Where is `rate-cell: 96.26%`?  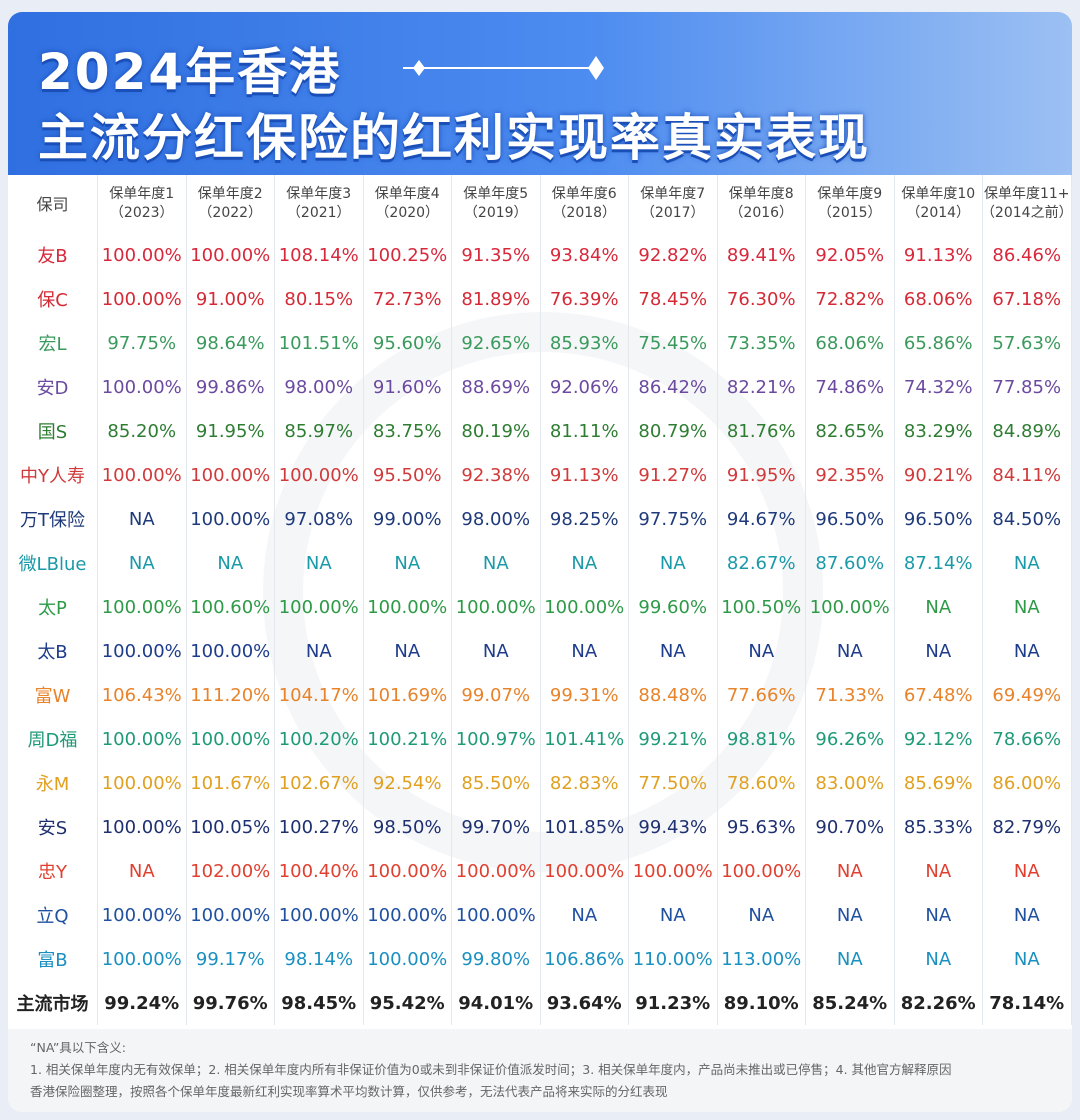 rate-cell: 96.26% is located at coordinates (850, 739).